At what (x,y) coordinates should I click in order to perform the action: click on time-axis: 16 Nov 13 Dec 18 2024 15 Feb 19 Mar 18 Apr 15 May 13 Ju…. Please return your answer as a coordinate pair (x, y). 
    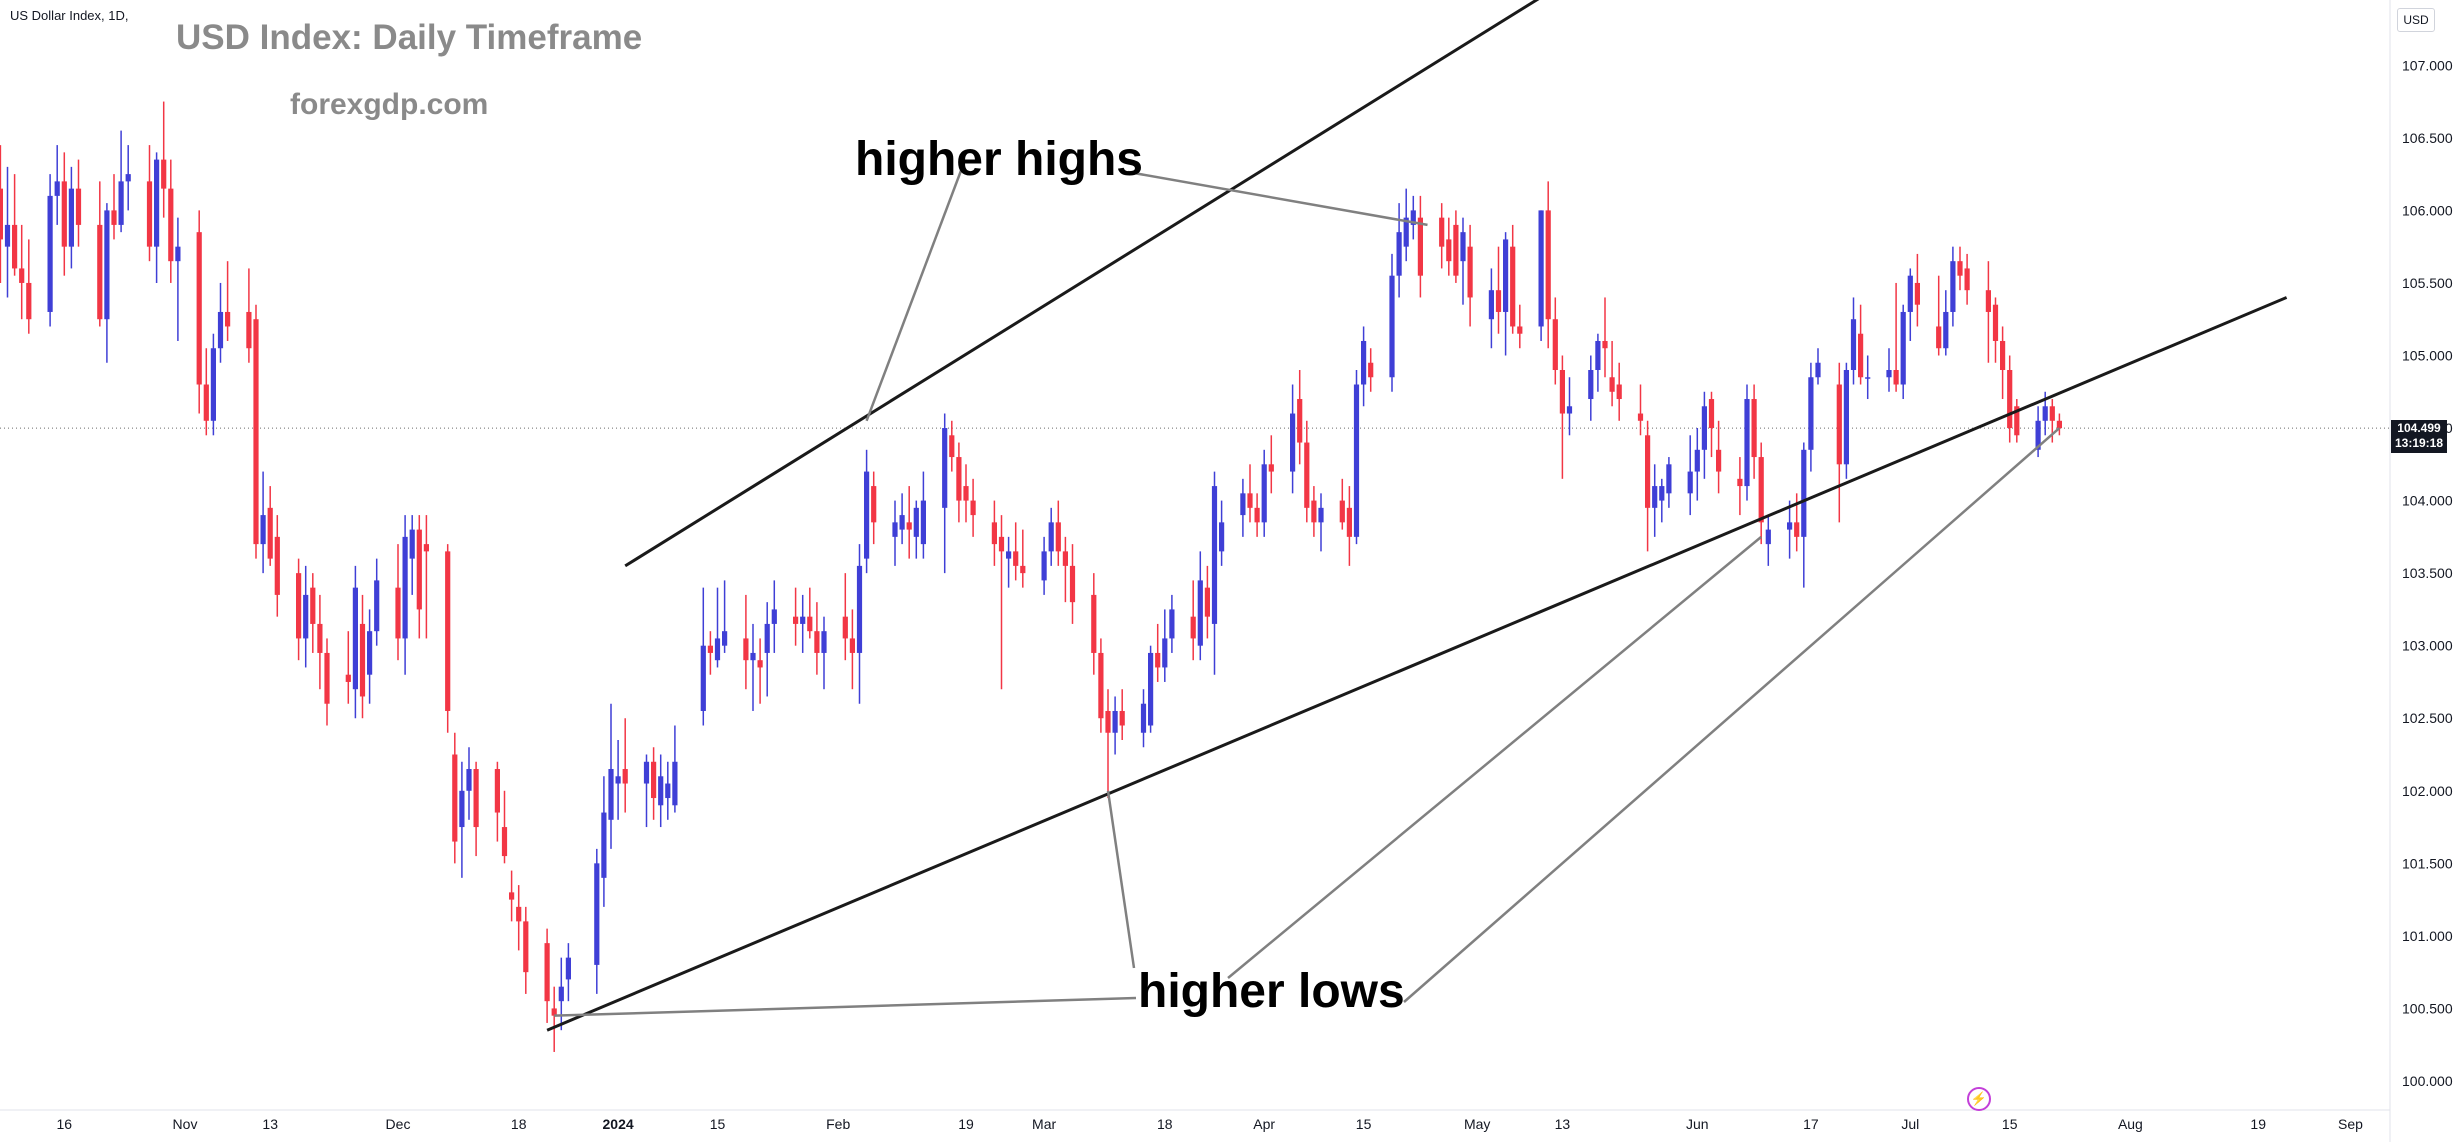
    Looking at the image, I should click on (1210, 1124).